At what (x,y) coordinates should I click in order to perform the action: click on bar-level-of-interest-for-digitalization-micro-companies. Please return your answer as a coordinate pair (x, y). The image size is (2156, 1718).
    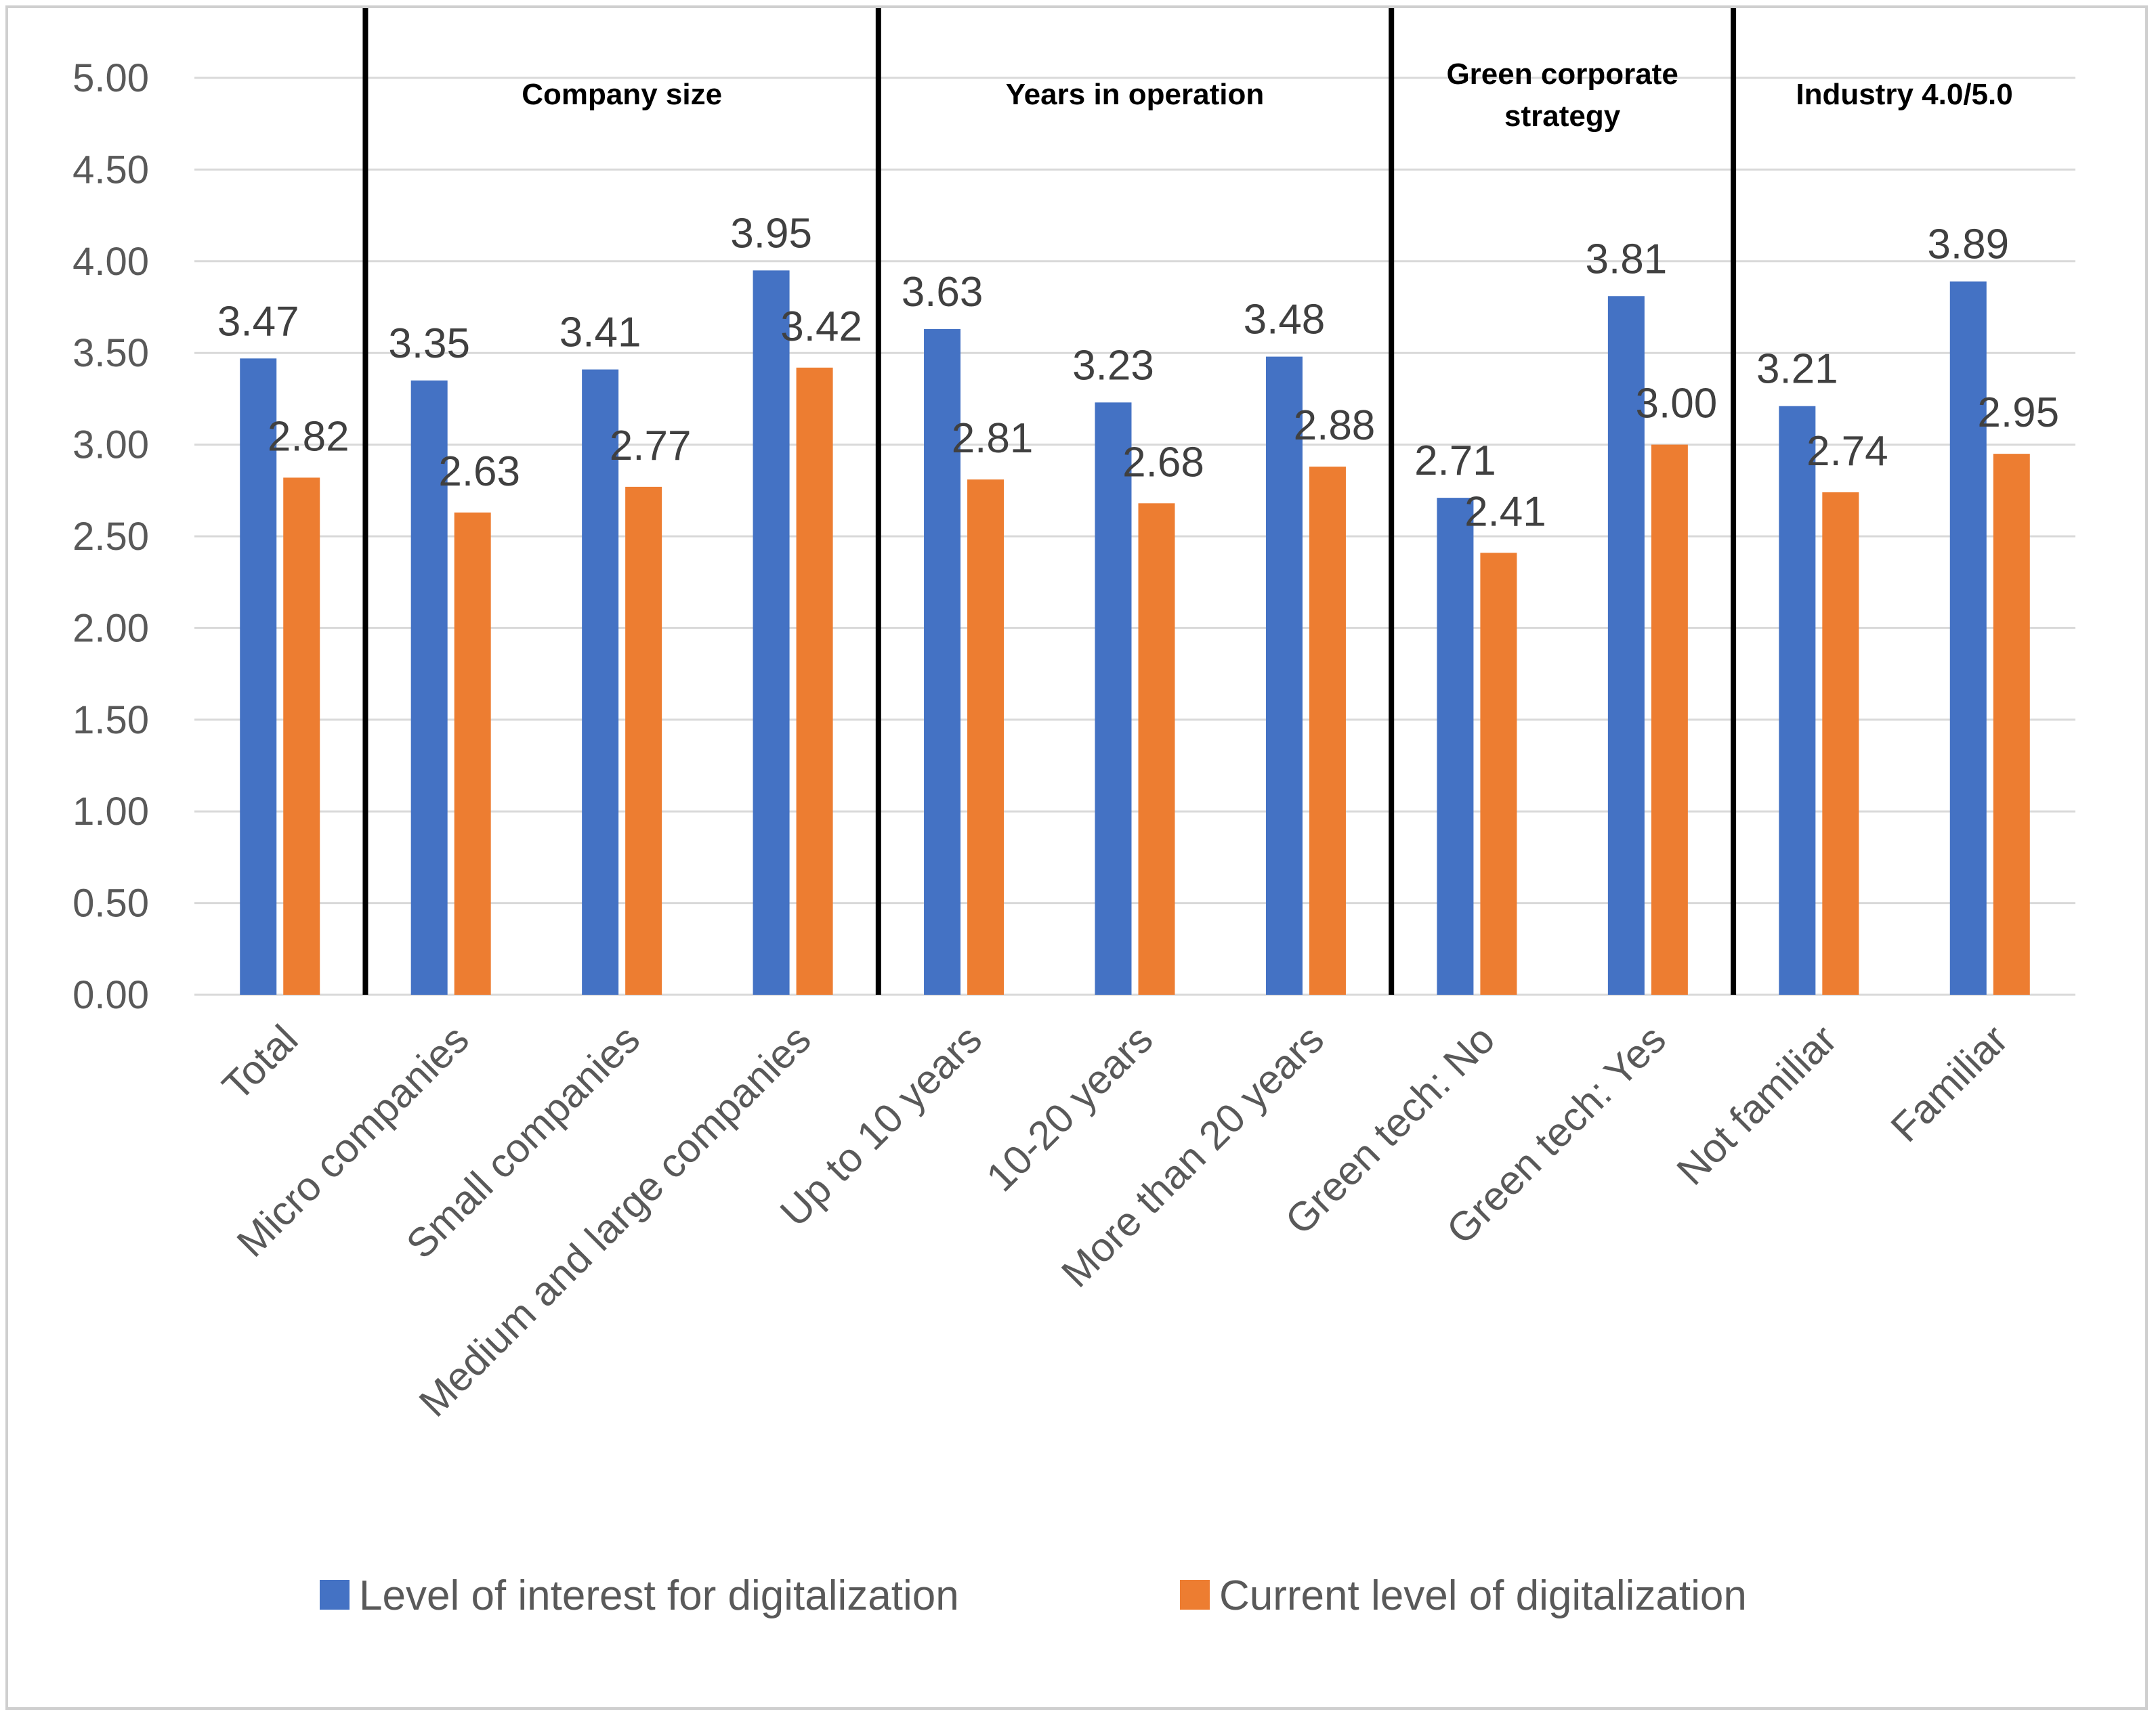
    Looking at the image, I should click on (429, 687).